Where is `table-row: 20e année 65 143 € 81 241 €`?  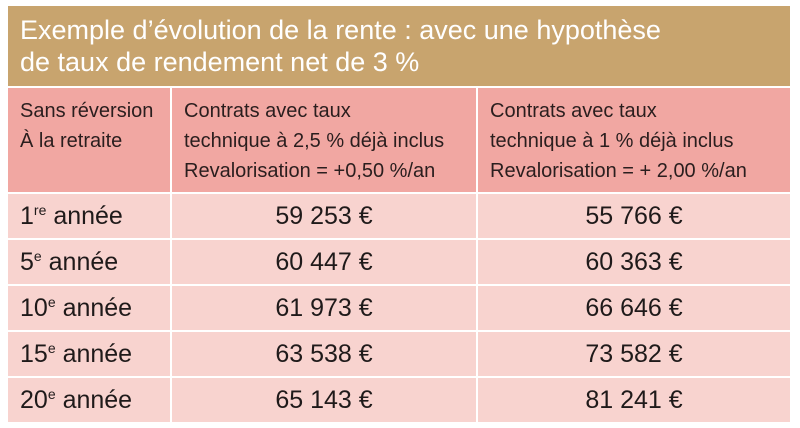
table-row: 20e année 65 143 € 81 241 € is located at coordinates (399, 400).